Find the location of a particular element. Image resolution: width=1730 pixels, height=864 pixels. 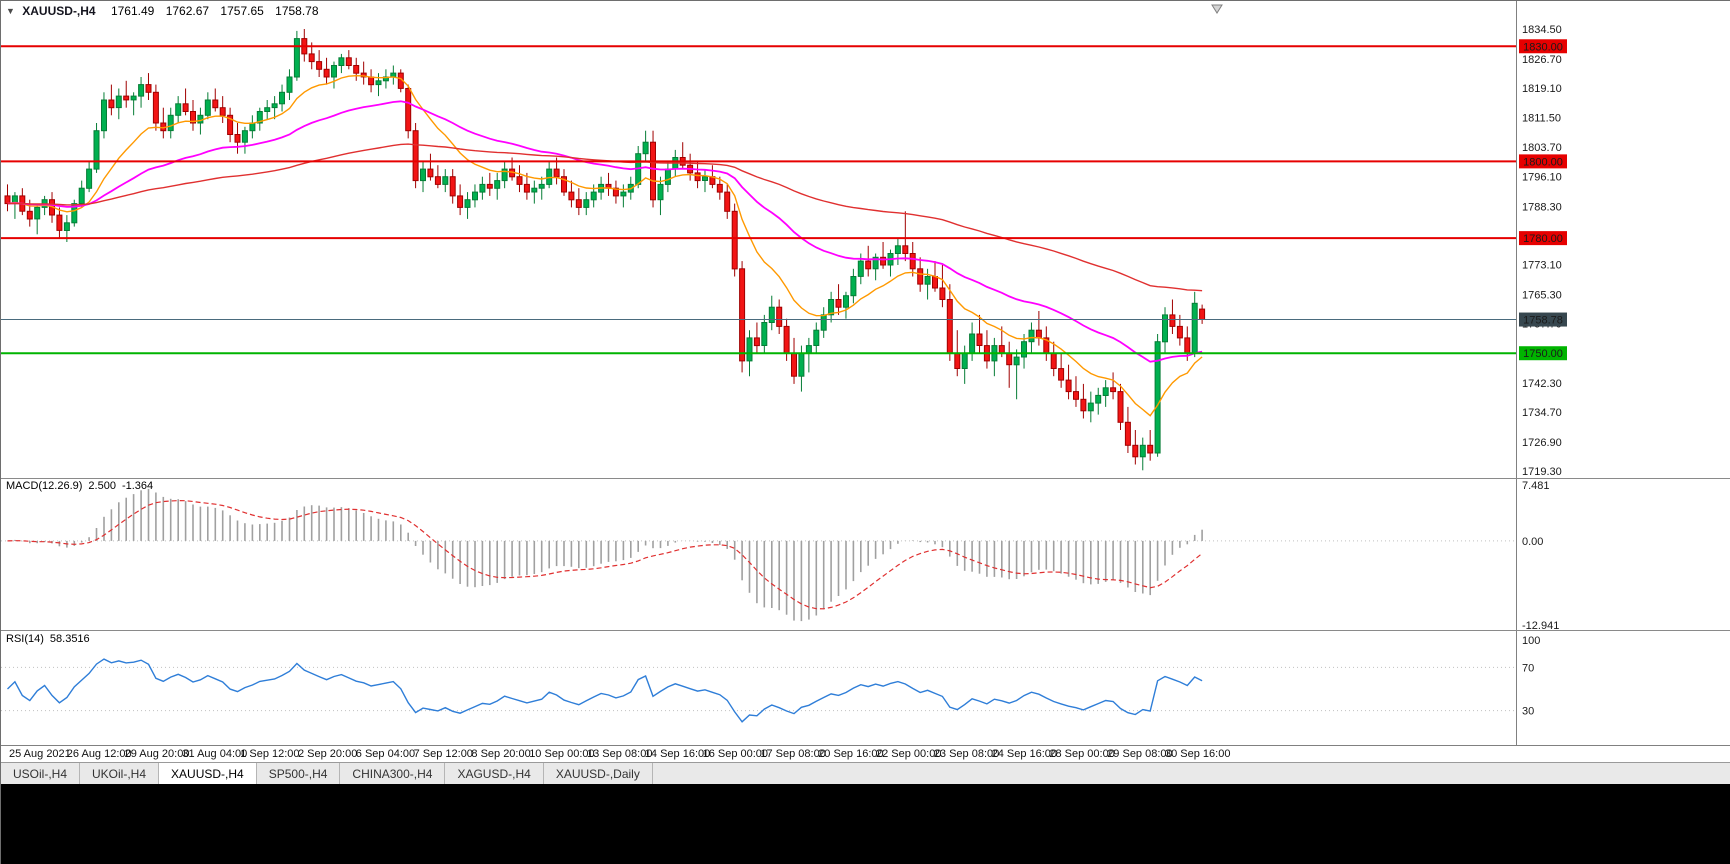

price-tick-label: 1726.90 is located at coordinates (1542, 443).